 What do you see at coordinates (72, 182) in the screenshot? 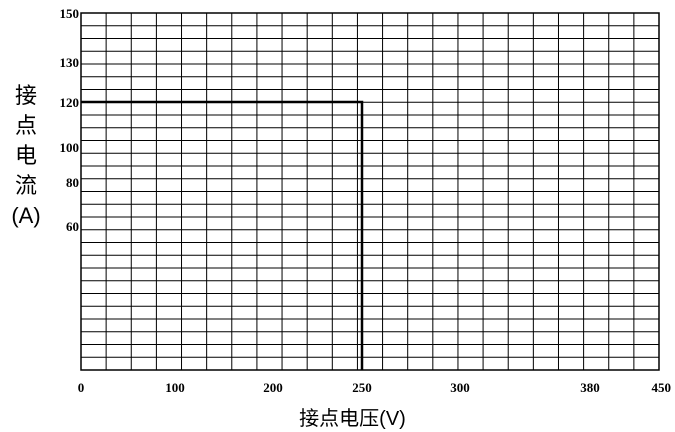
I see `y-tick-label: 80` at bounding box center [72, 182].